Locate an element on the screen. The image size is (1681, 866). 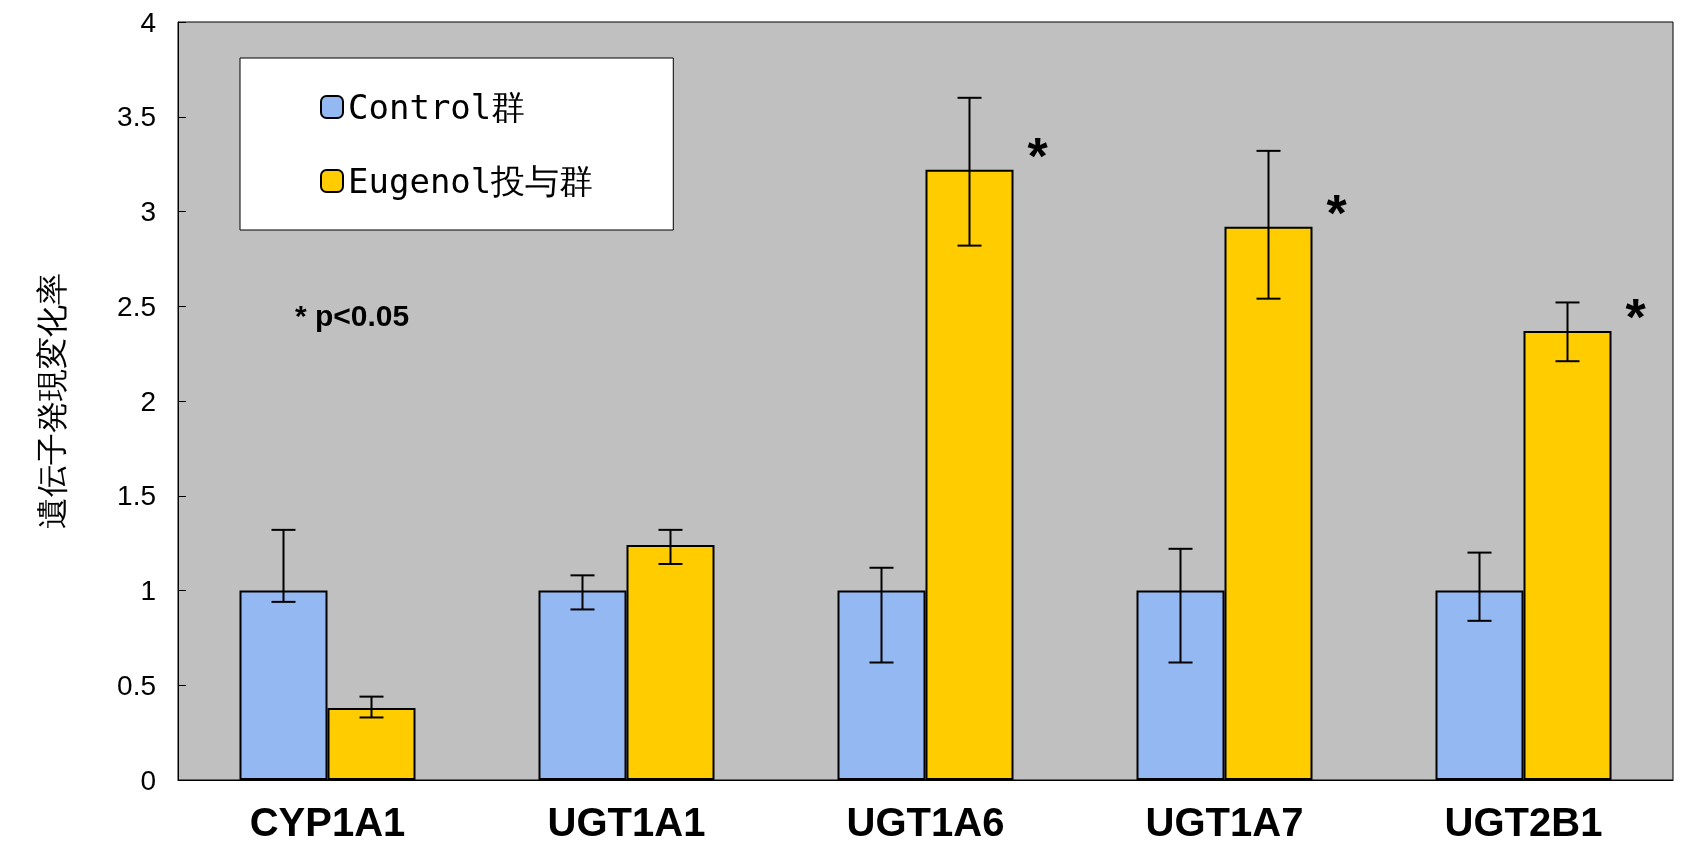
y-tick-label: 2 is located at coordinates (148, 401).